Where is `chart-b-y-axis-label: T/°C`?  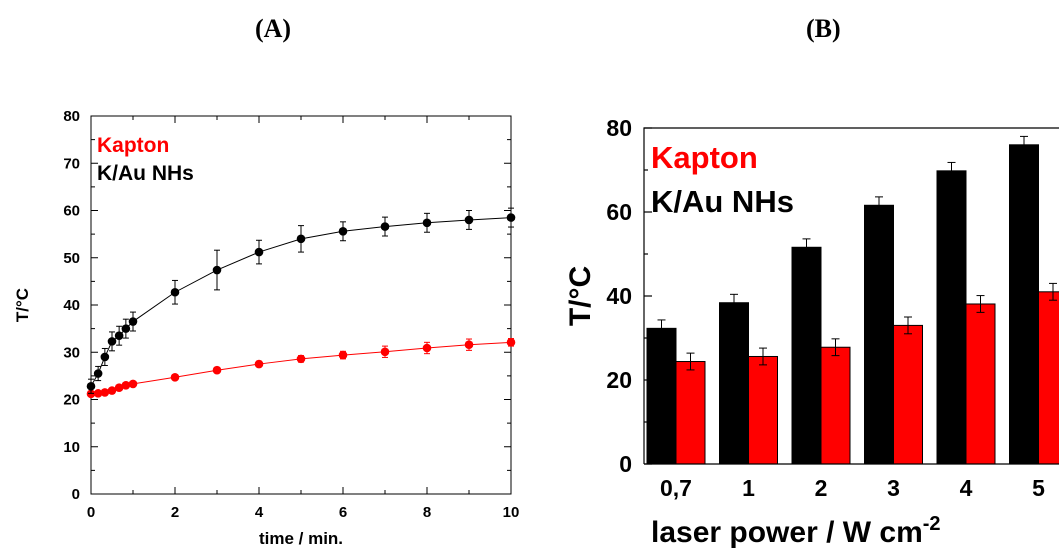
chart-b-y-axis-label: T/°C is located at coordinates (580, 296).